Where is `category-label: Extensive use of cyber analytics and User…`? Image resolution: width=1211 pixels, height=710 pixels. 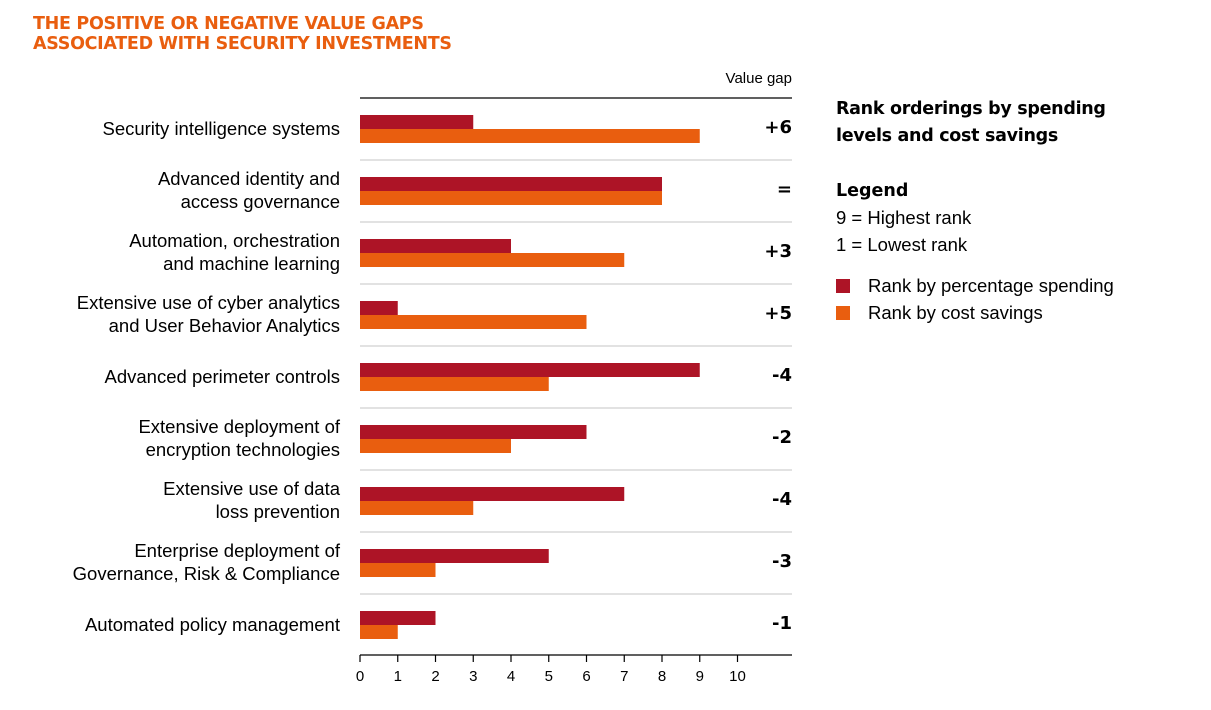
category-label: Extensive use of cyber analytics and User… is located at coordinates (170, 314).